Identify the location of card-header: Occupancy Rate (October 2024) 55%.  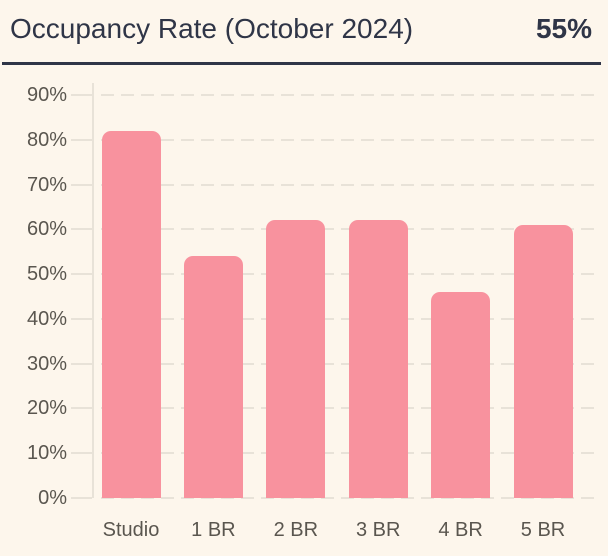
(301, 29).